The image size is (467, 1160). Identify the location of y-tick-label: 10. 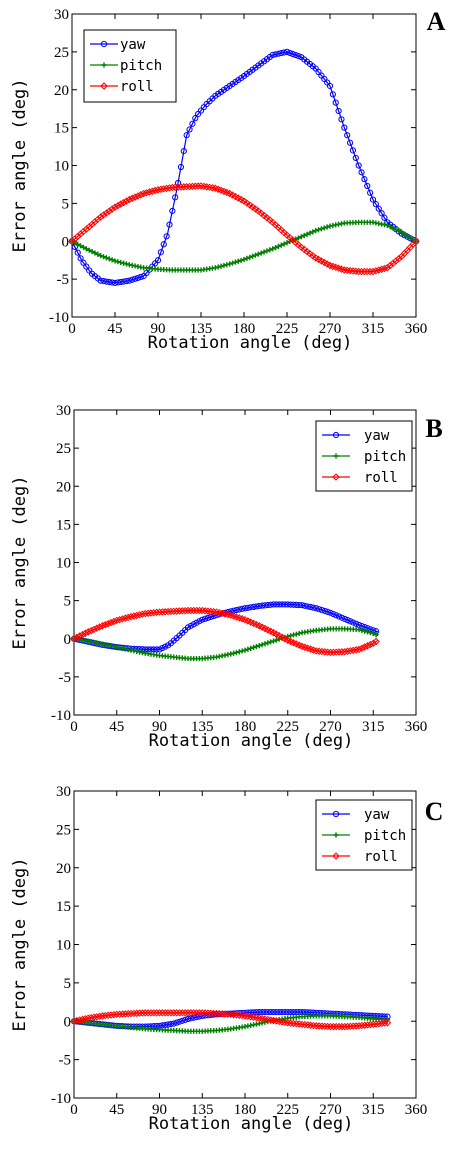
(61, 167).